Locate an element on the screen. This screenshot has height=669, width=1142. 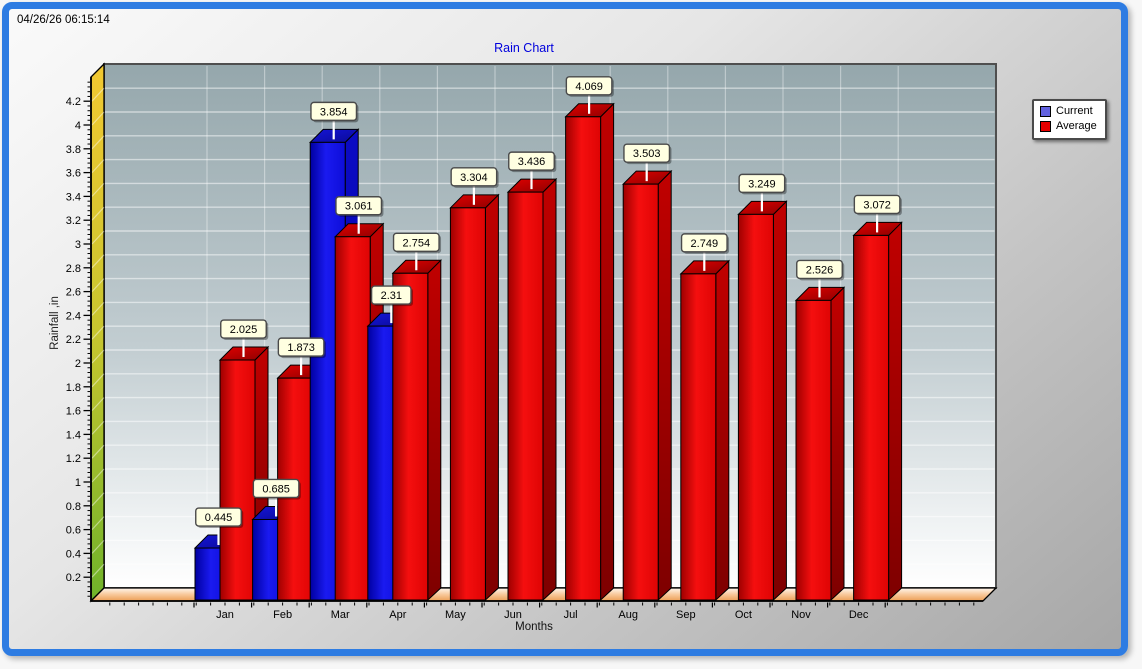
value-label: 3.061 is located at coordinates (359, 207).